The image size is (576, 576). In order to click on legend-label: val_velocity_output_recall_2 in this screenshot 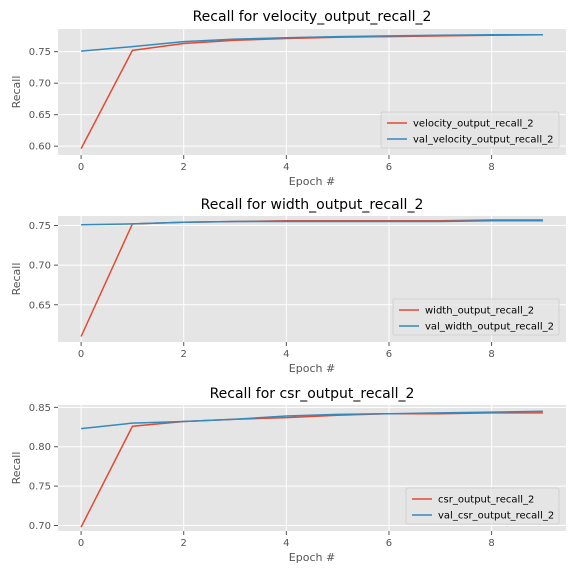, I will do `click(483, 140)`.